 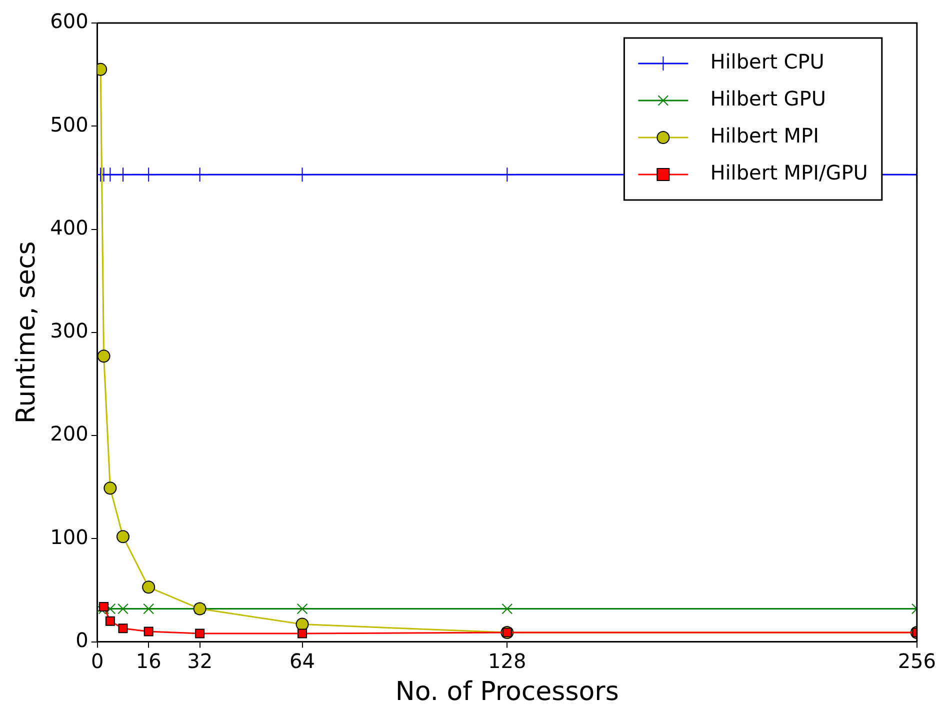 What do you see at coordinates (69, 227) in the screenshot?
I see `y-tick-label: 400` at bounding box center [69, 227].